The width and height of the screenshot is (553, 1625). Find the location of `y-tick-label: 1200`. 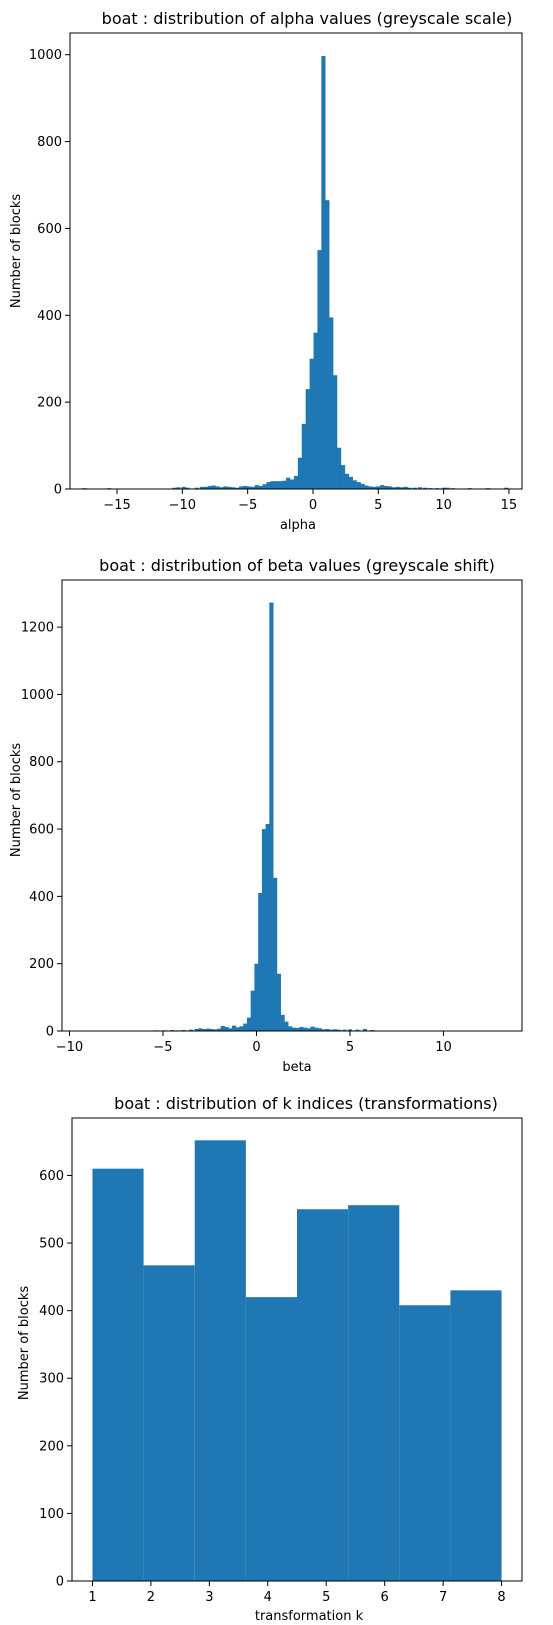

y-tick-label: 1200 is located at coordinates (37, 628).